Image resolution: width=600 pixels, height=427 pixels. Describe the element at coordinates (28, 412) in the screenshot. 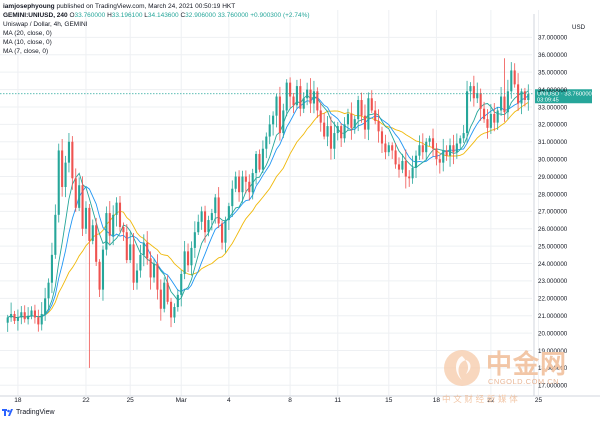

I see `tradingview-logo: TradingView` at that location.